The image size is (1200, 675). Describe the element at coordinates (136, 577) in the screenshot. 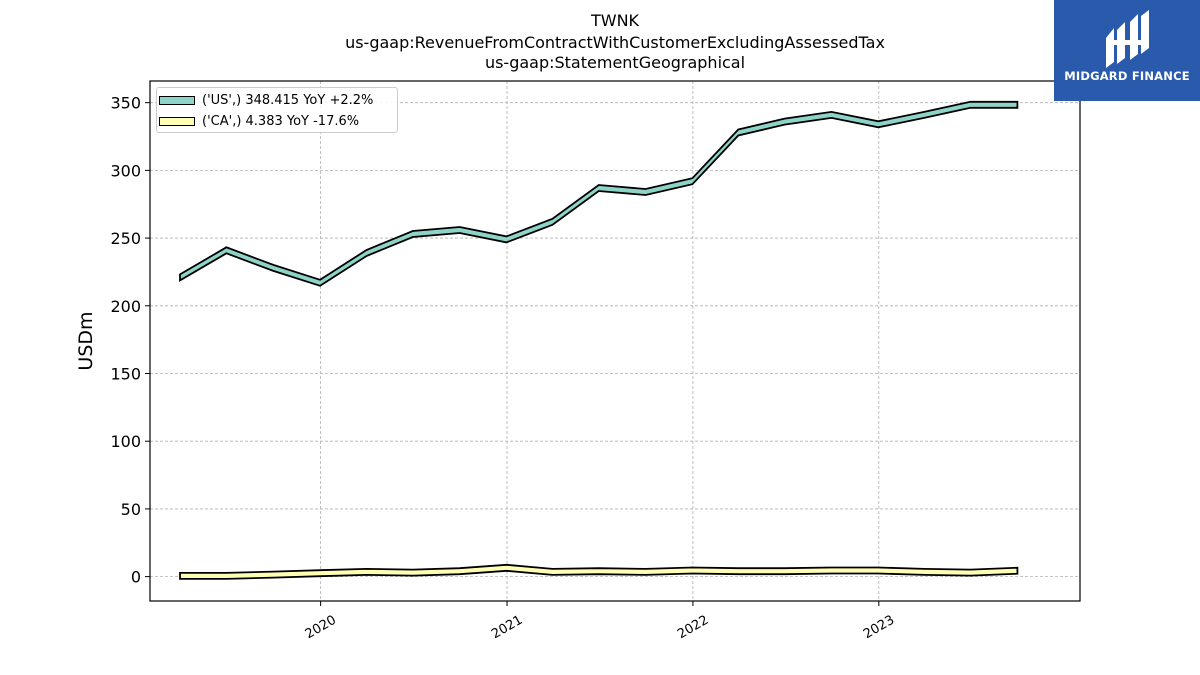

I see `y-tick-label: 0` at that location.